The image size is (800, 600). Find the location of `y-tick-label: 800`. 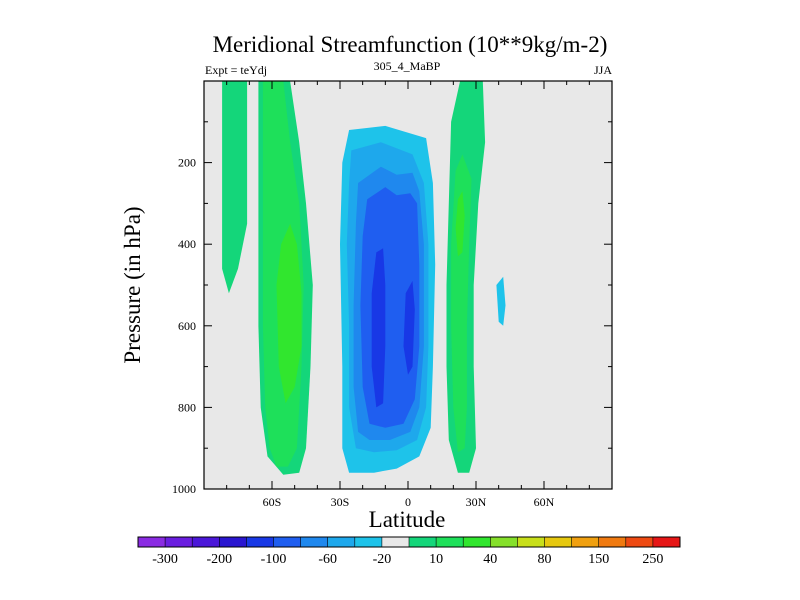

y-tick-label: 800 is located at coordinates (187, 407).